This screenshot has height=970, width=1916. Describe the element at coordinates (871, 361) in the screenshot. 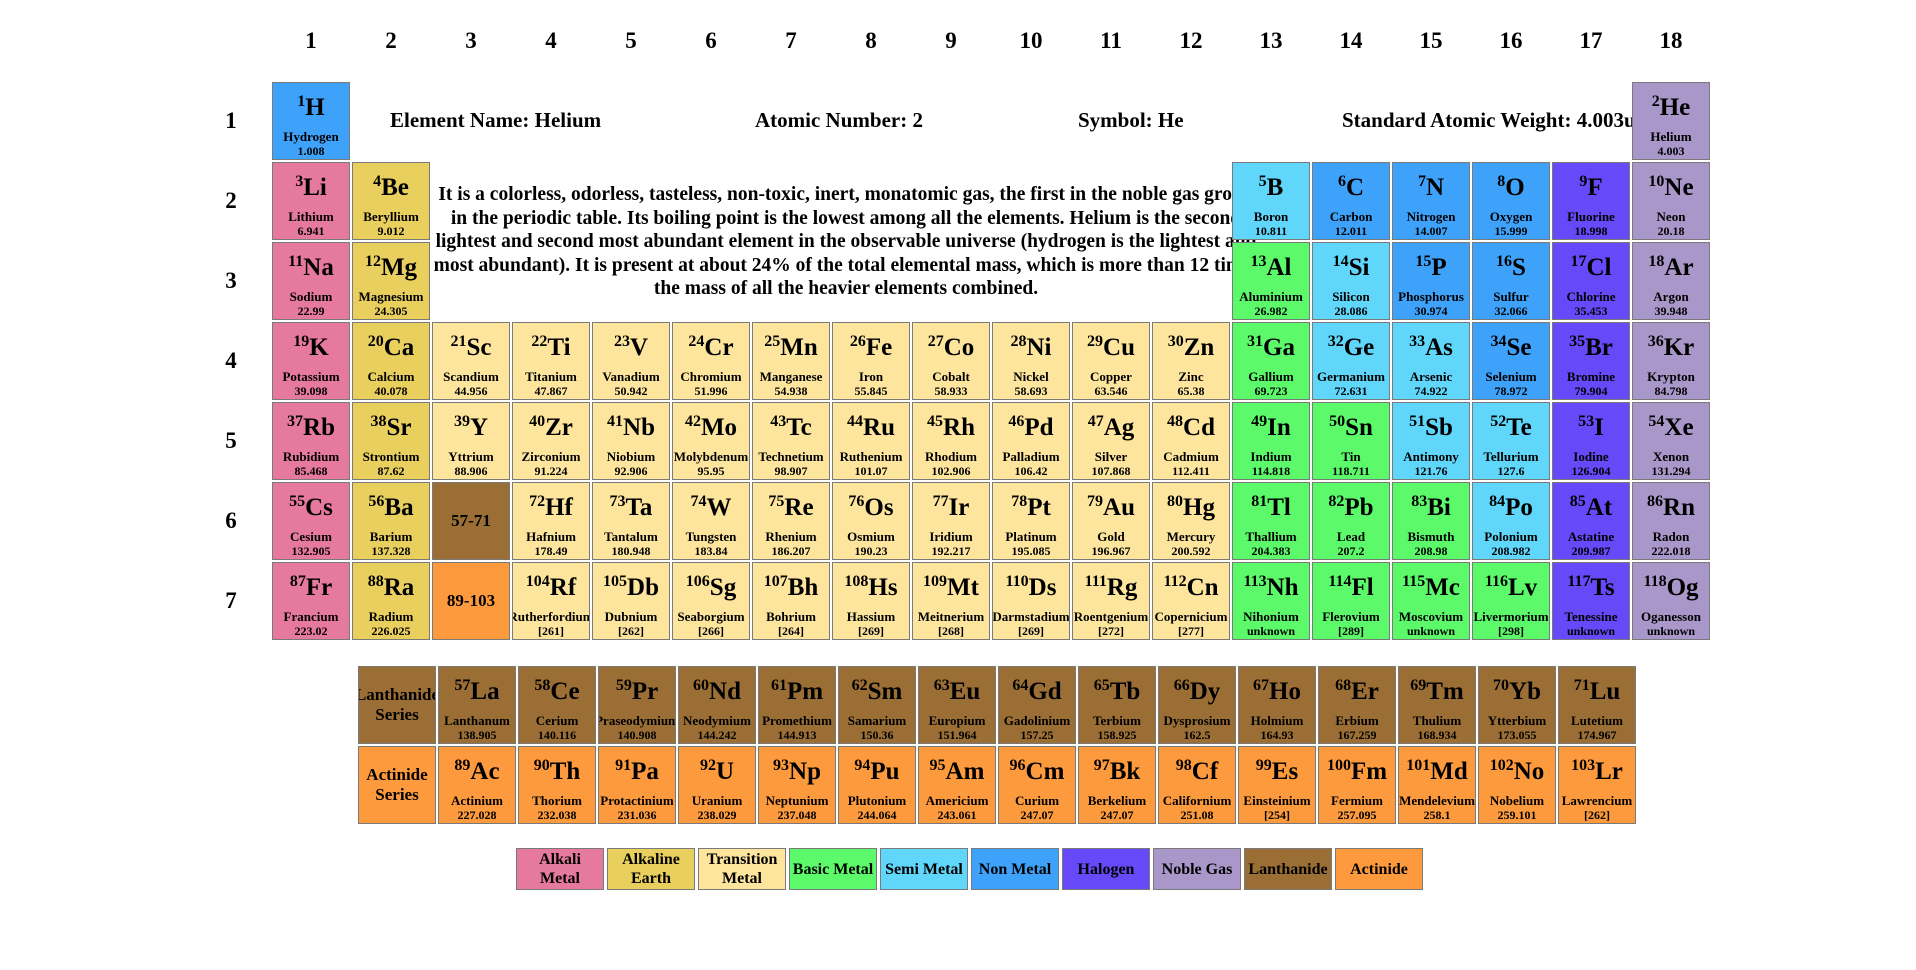

I see `element-fe: 26Fe Iron 55.845` at that location.